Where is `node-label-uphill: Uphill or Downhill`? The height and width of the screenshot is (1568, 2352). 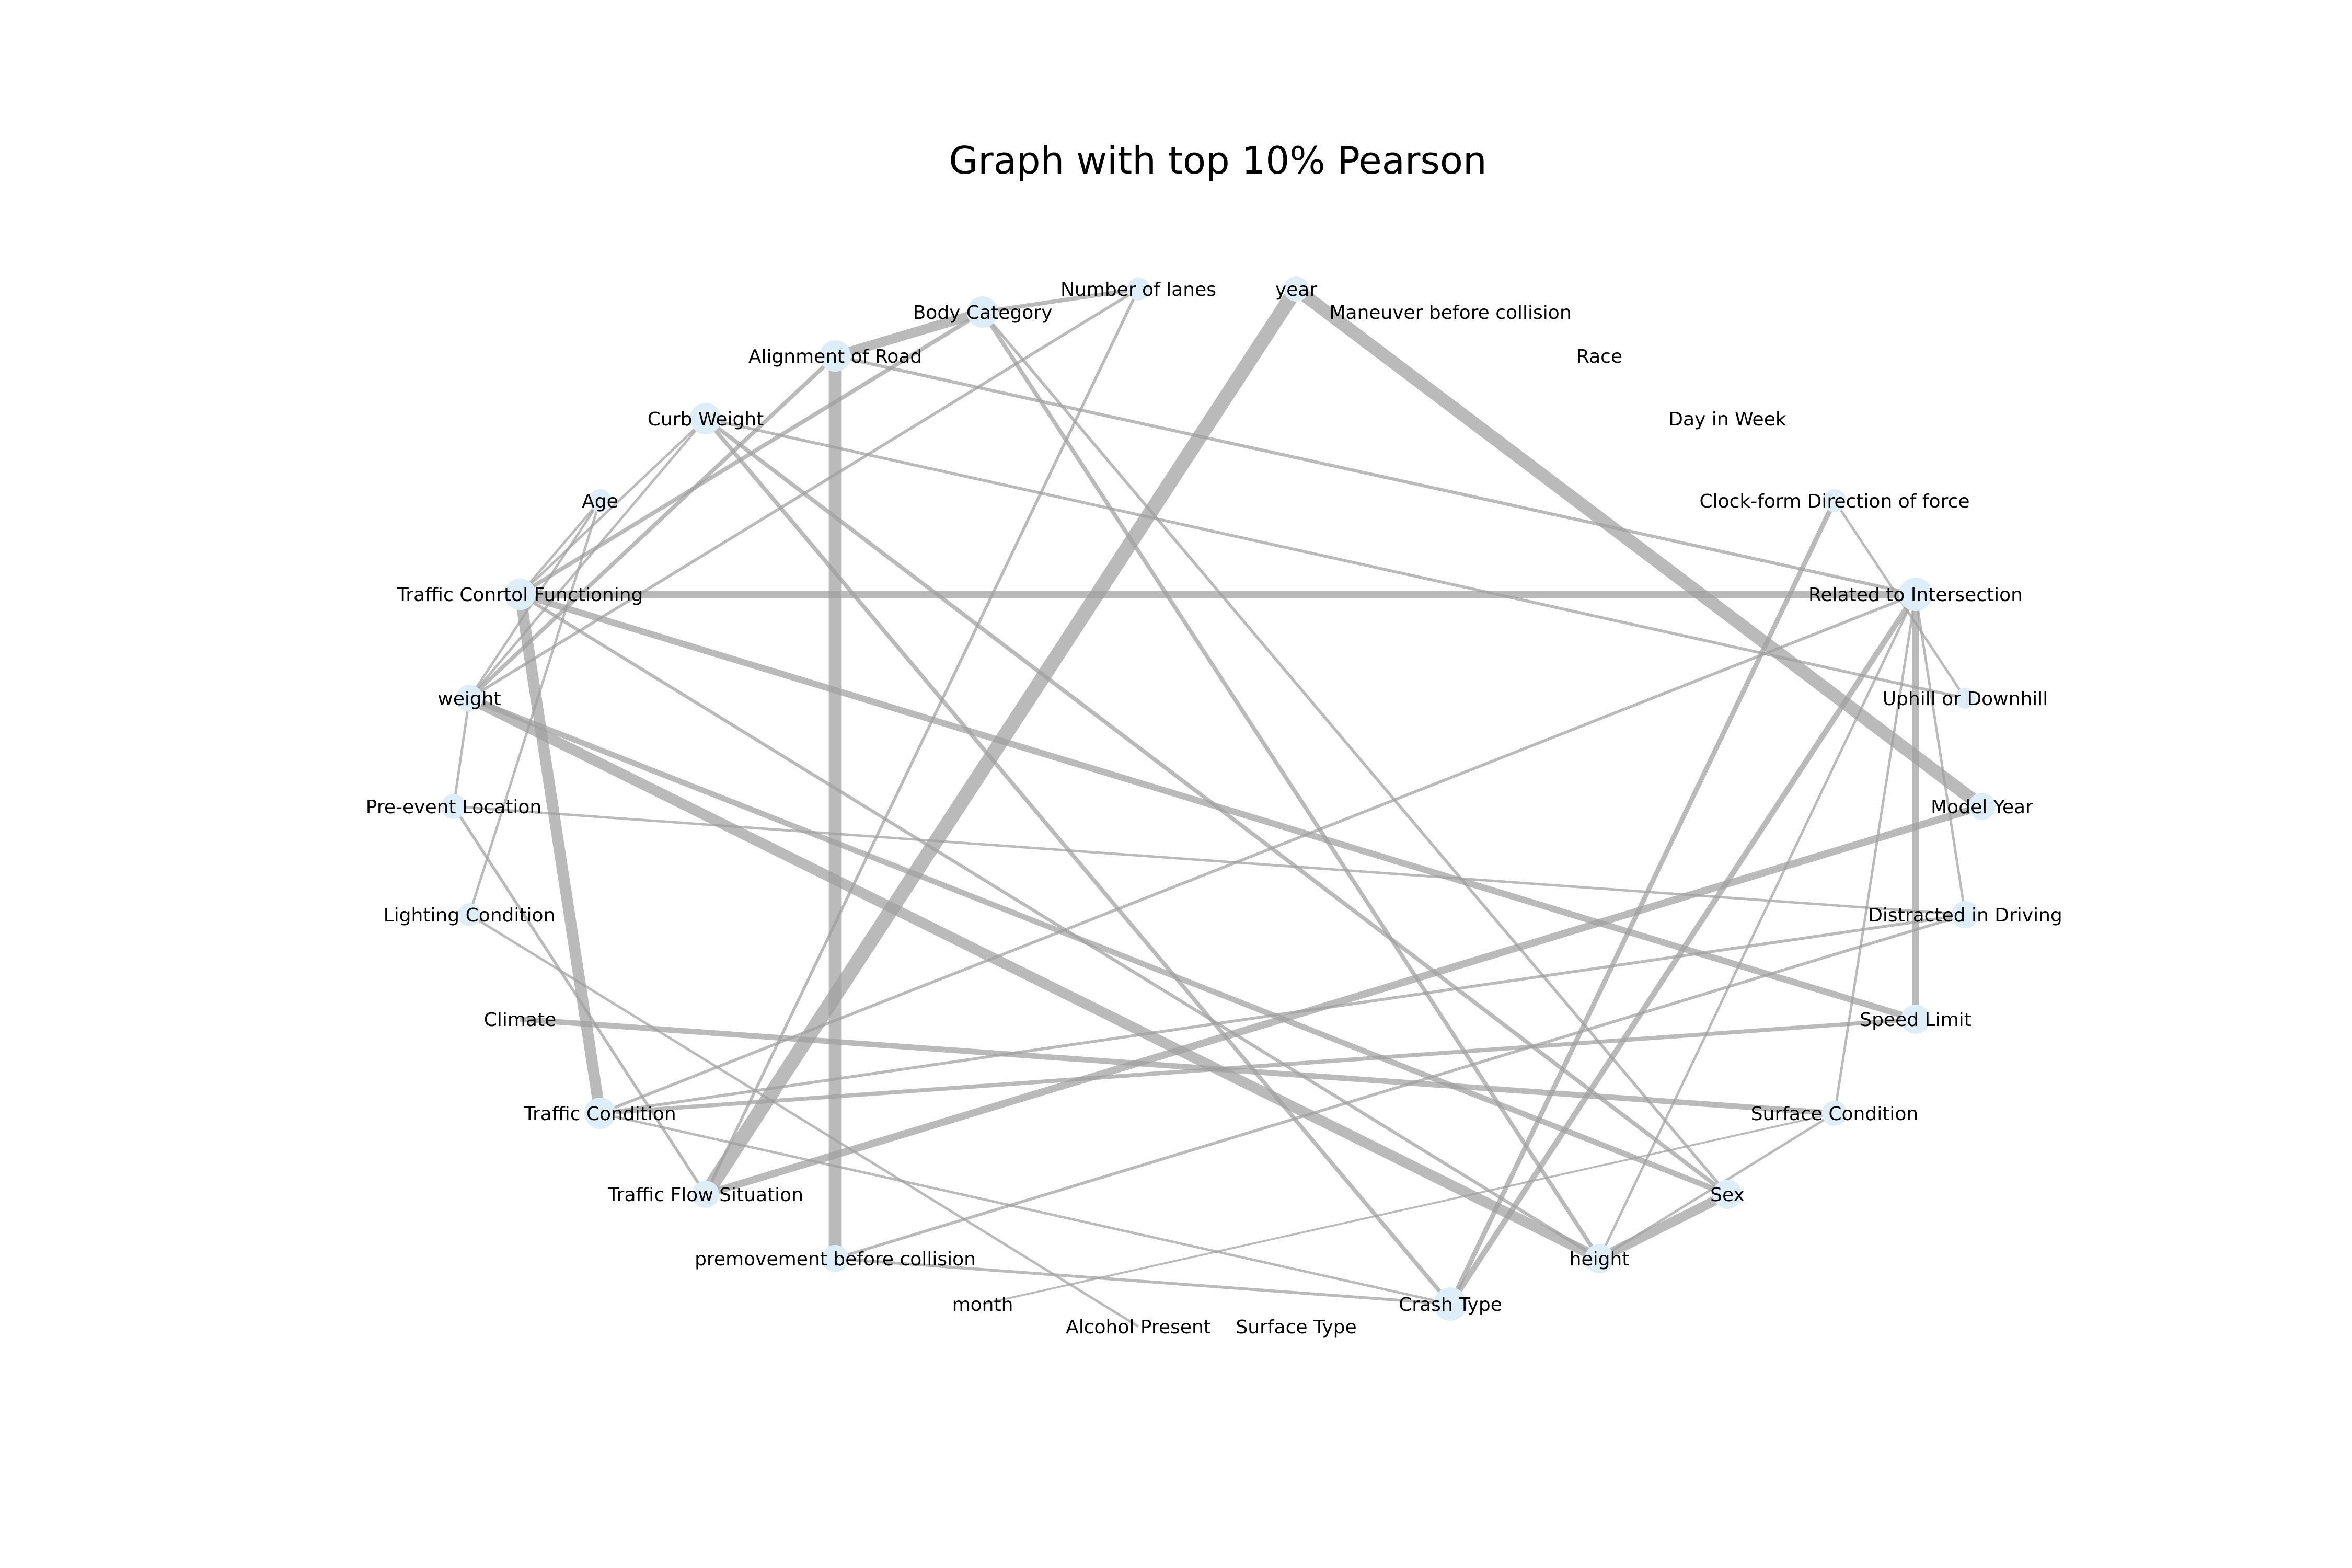 node-label-uphill: Uphill or Downhill is located at coordinates (1965, 699).